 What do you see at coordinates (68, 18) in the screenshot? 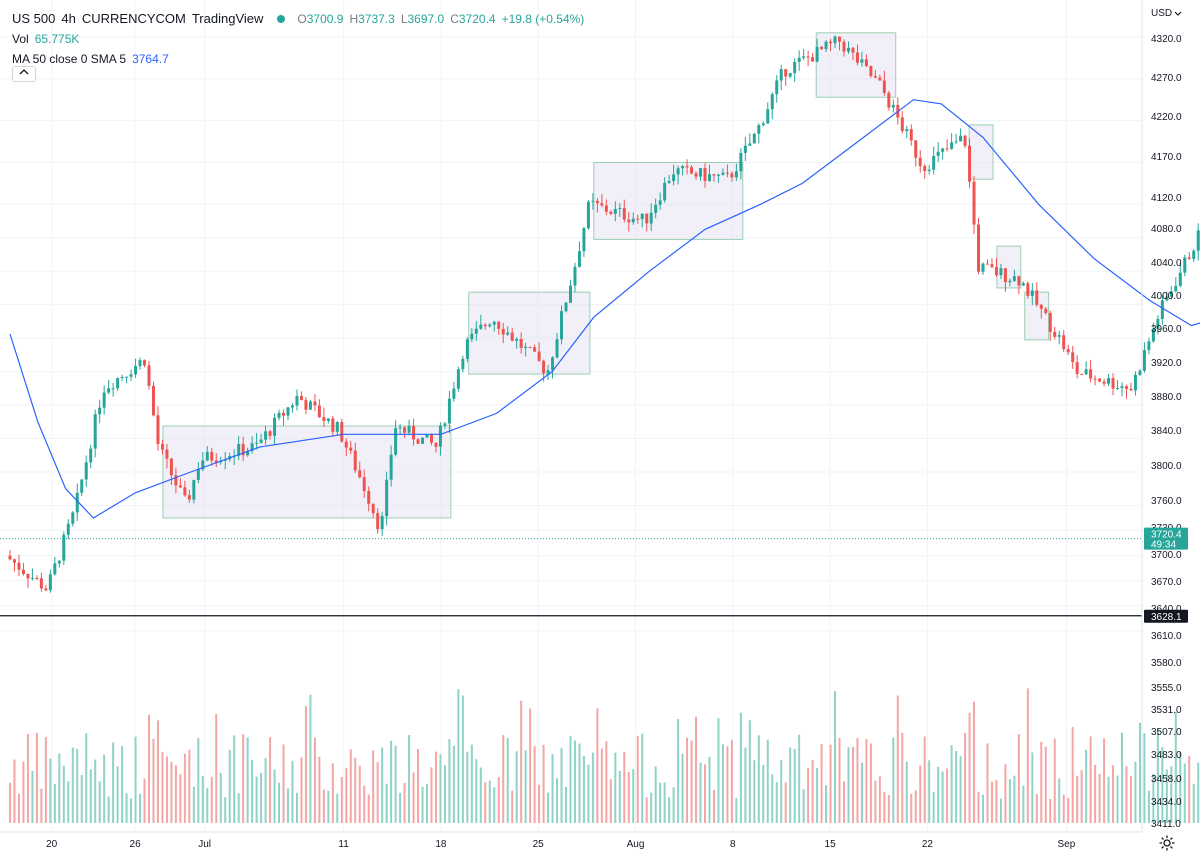
I see `interval: 4h` at bounding box center [68, 18].